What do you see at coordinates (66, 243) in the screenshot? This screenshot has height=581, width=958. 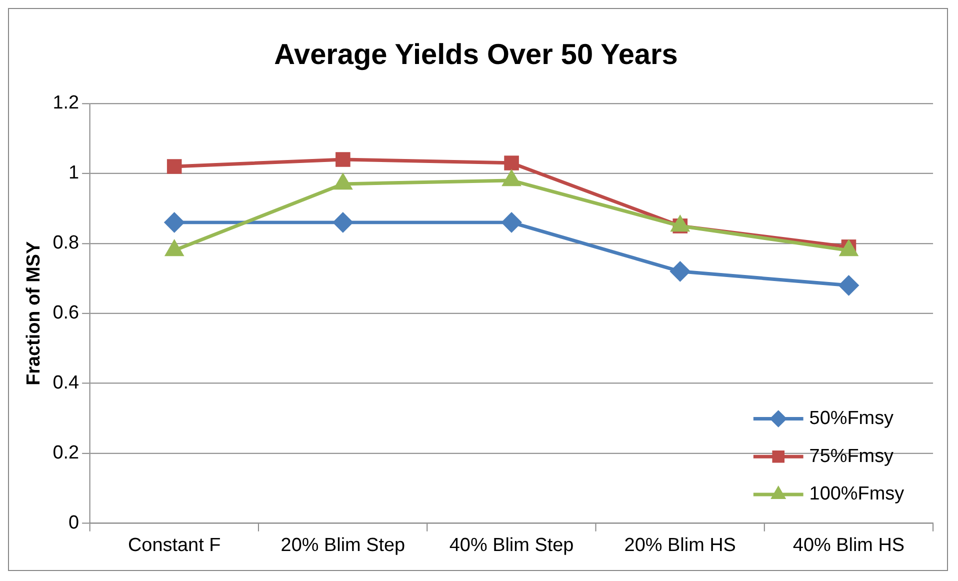 I see `y-tick-label: 0.8` at bounding box center [66, 243].